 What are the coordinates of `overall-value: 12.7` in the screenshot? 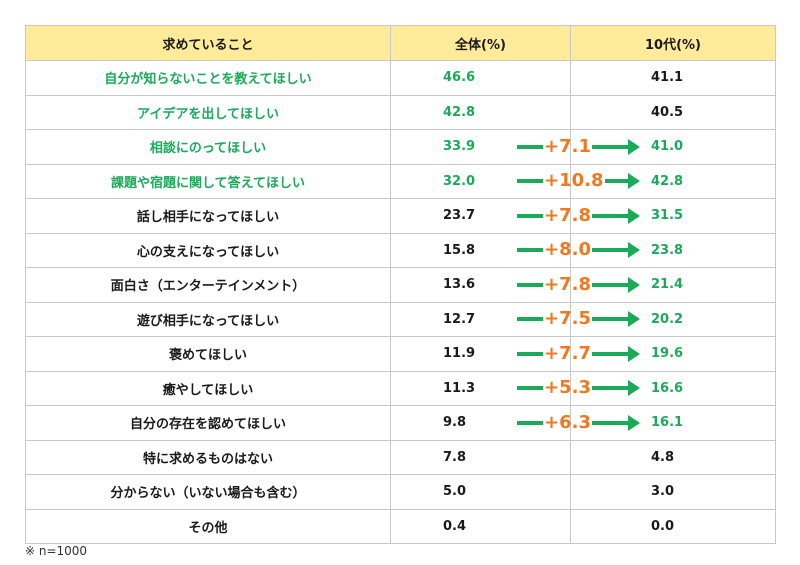 It's located at (480, 319).